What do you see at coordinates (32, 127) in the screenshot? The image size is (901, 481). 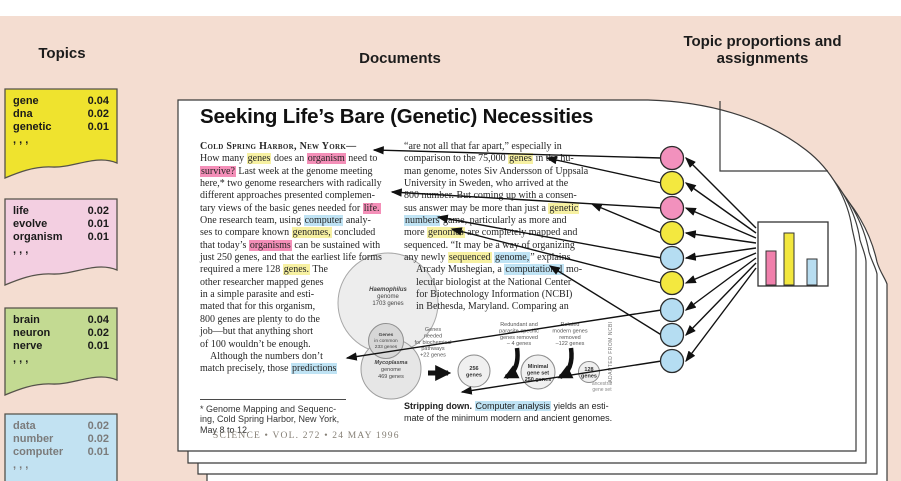 I see `topic-word: genetic` at bounding box center [32, 127].